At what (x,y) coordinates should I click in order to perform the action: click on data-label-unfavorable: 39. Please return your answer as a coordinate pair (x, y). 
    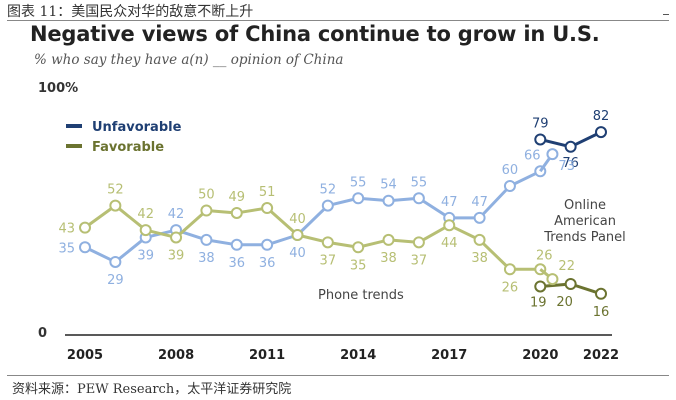
    Looking at the image, I should click on (145, 255).